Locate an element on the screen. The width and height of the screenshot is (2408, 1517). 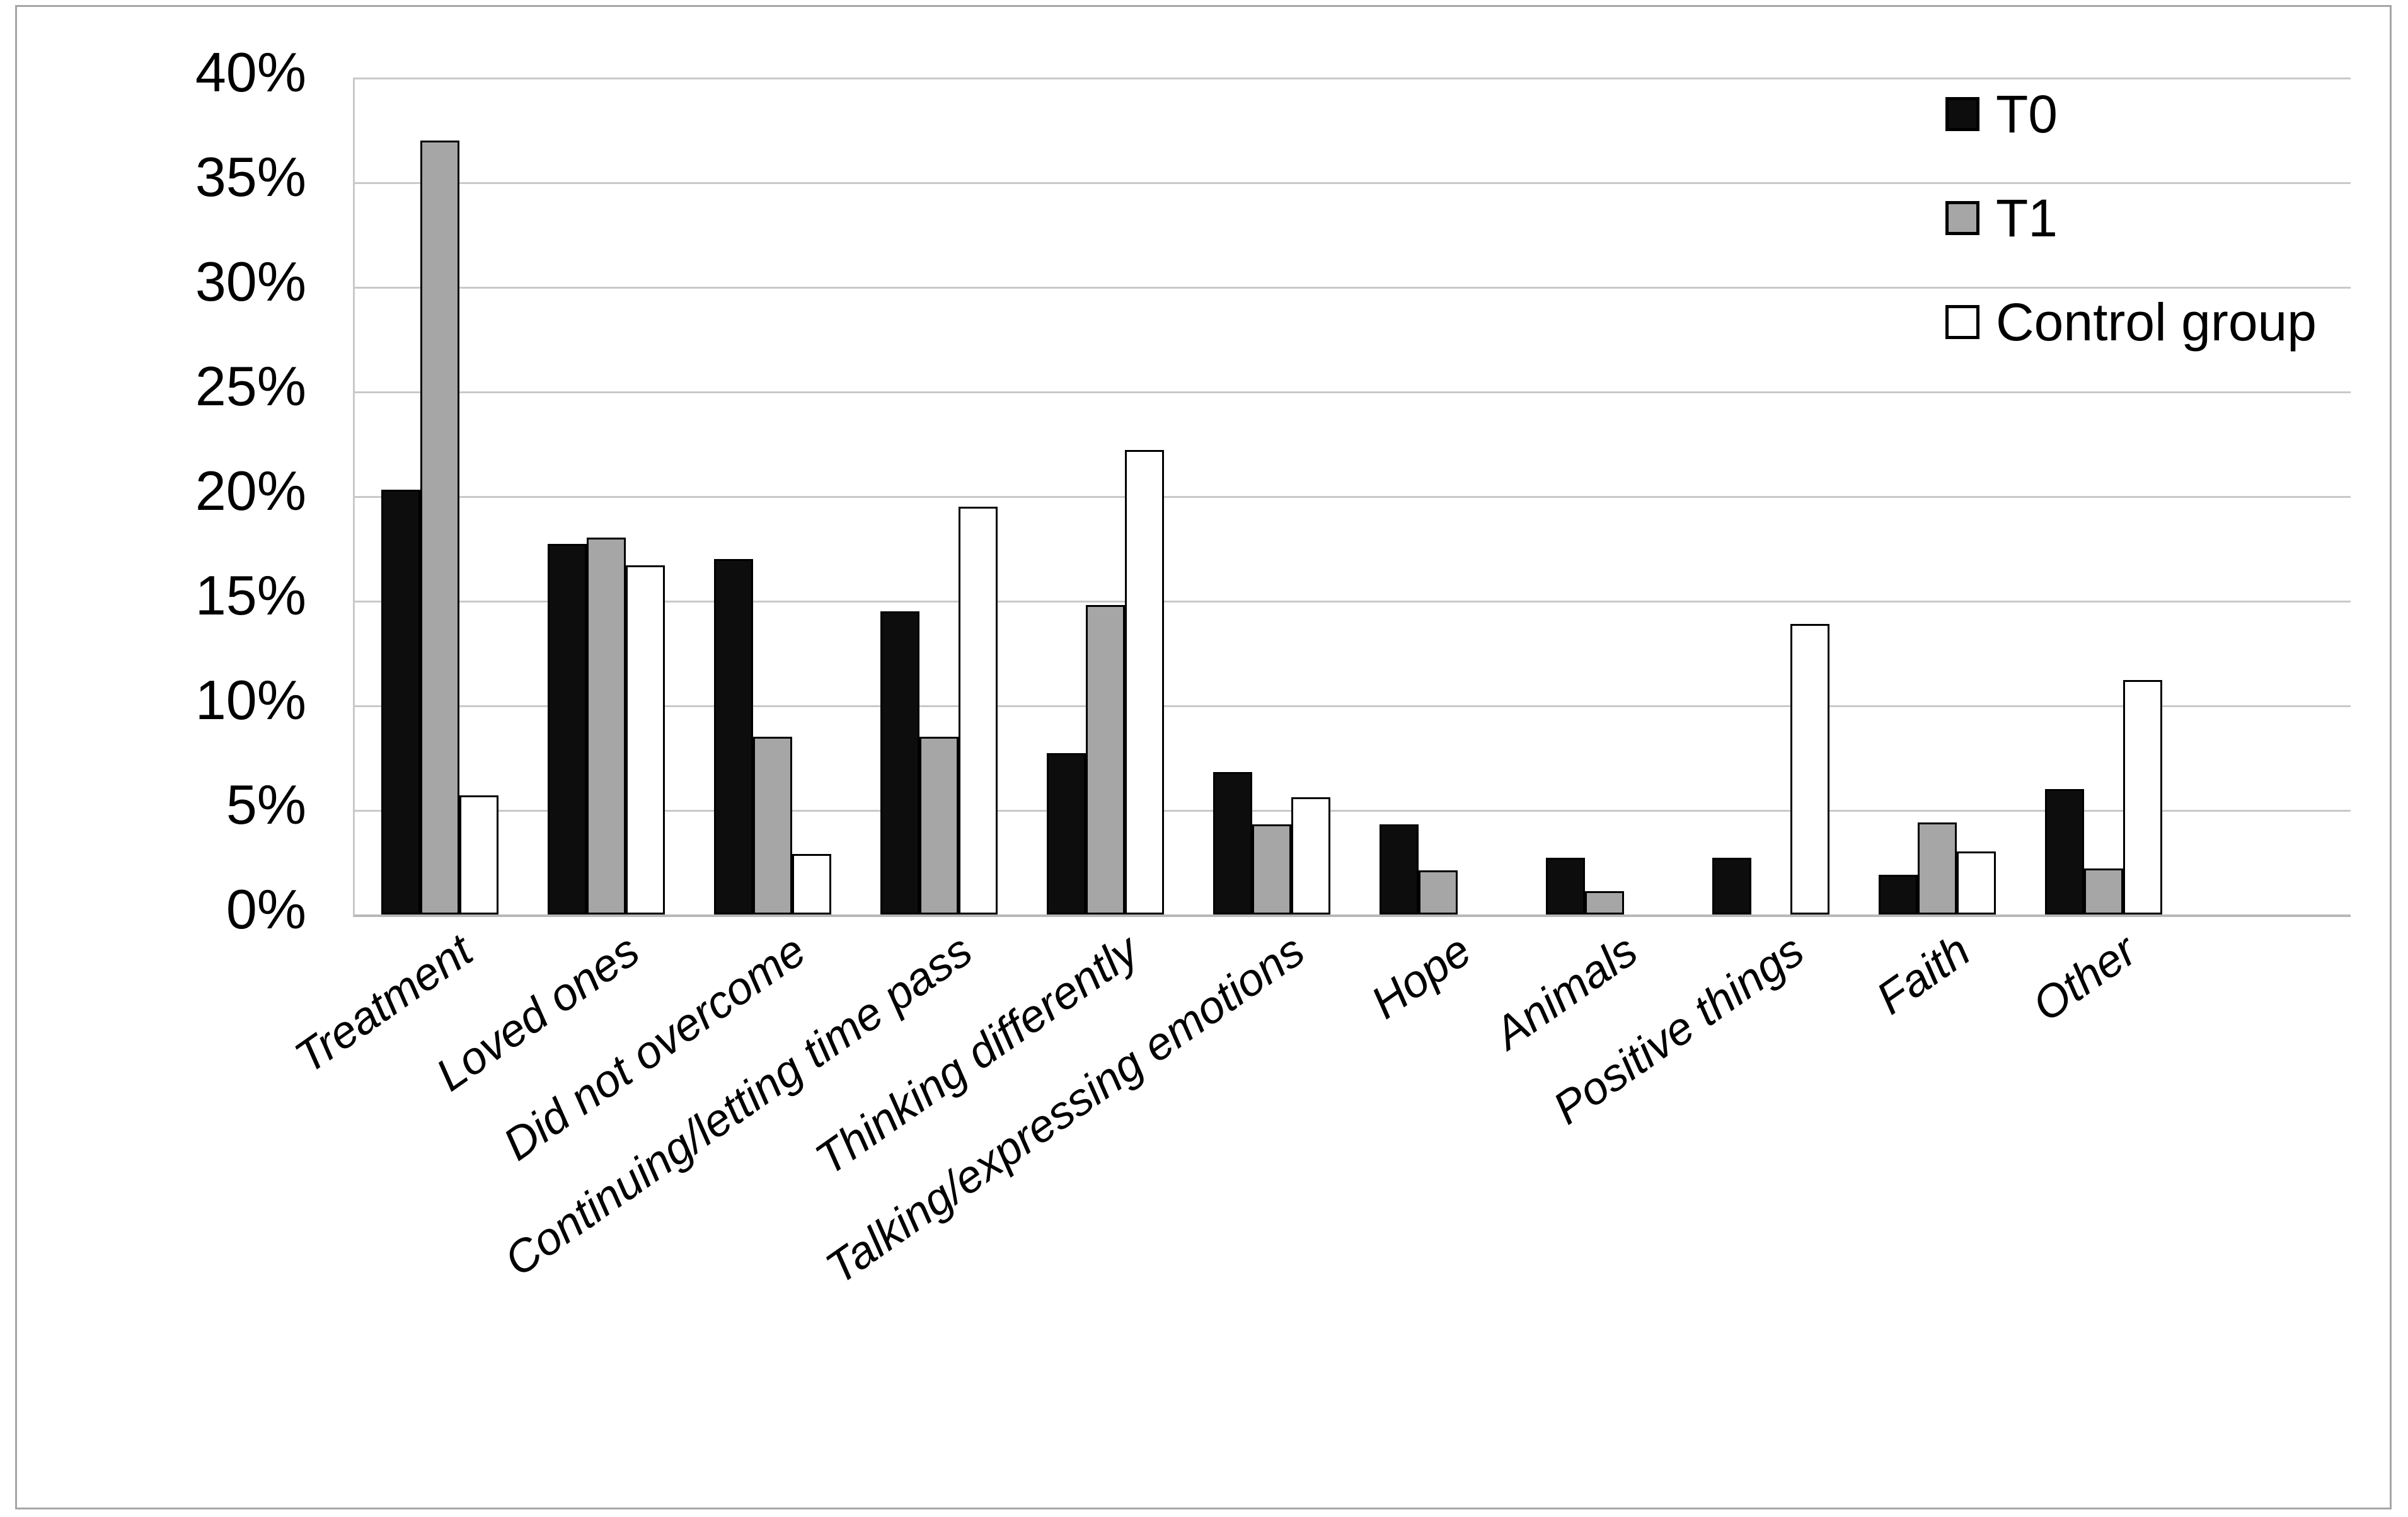
legend-item-control-group: Control group is located at coordinates (2131, 322).